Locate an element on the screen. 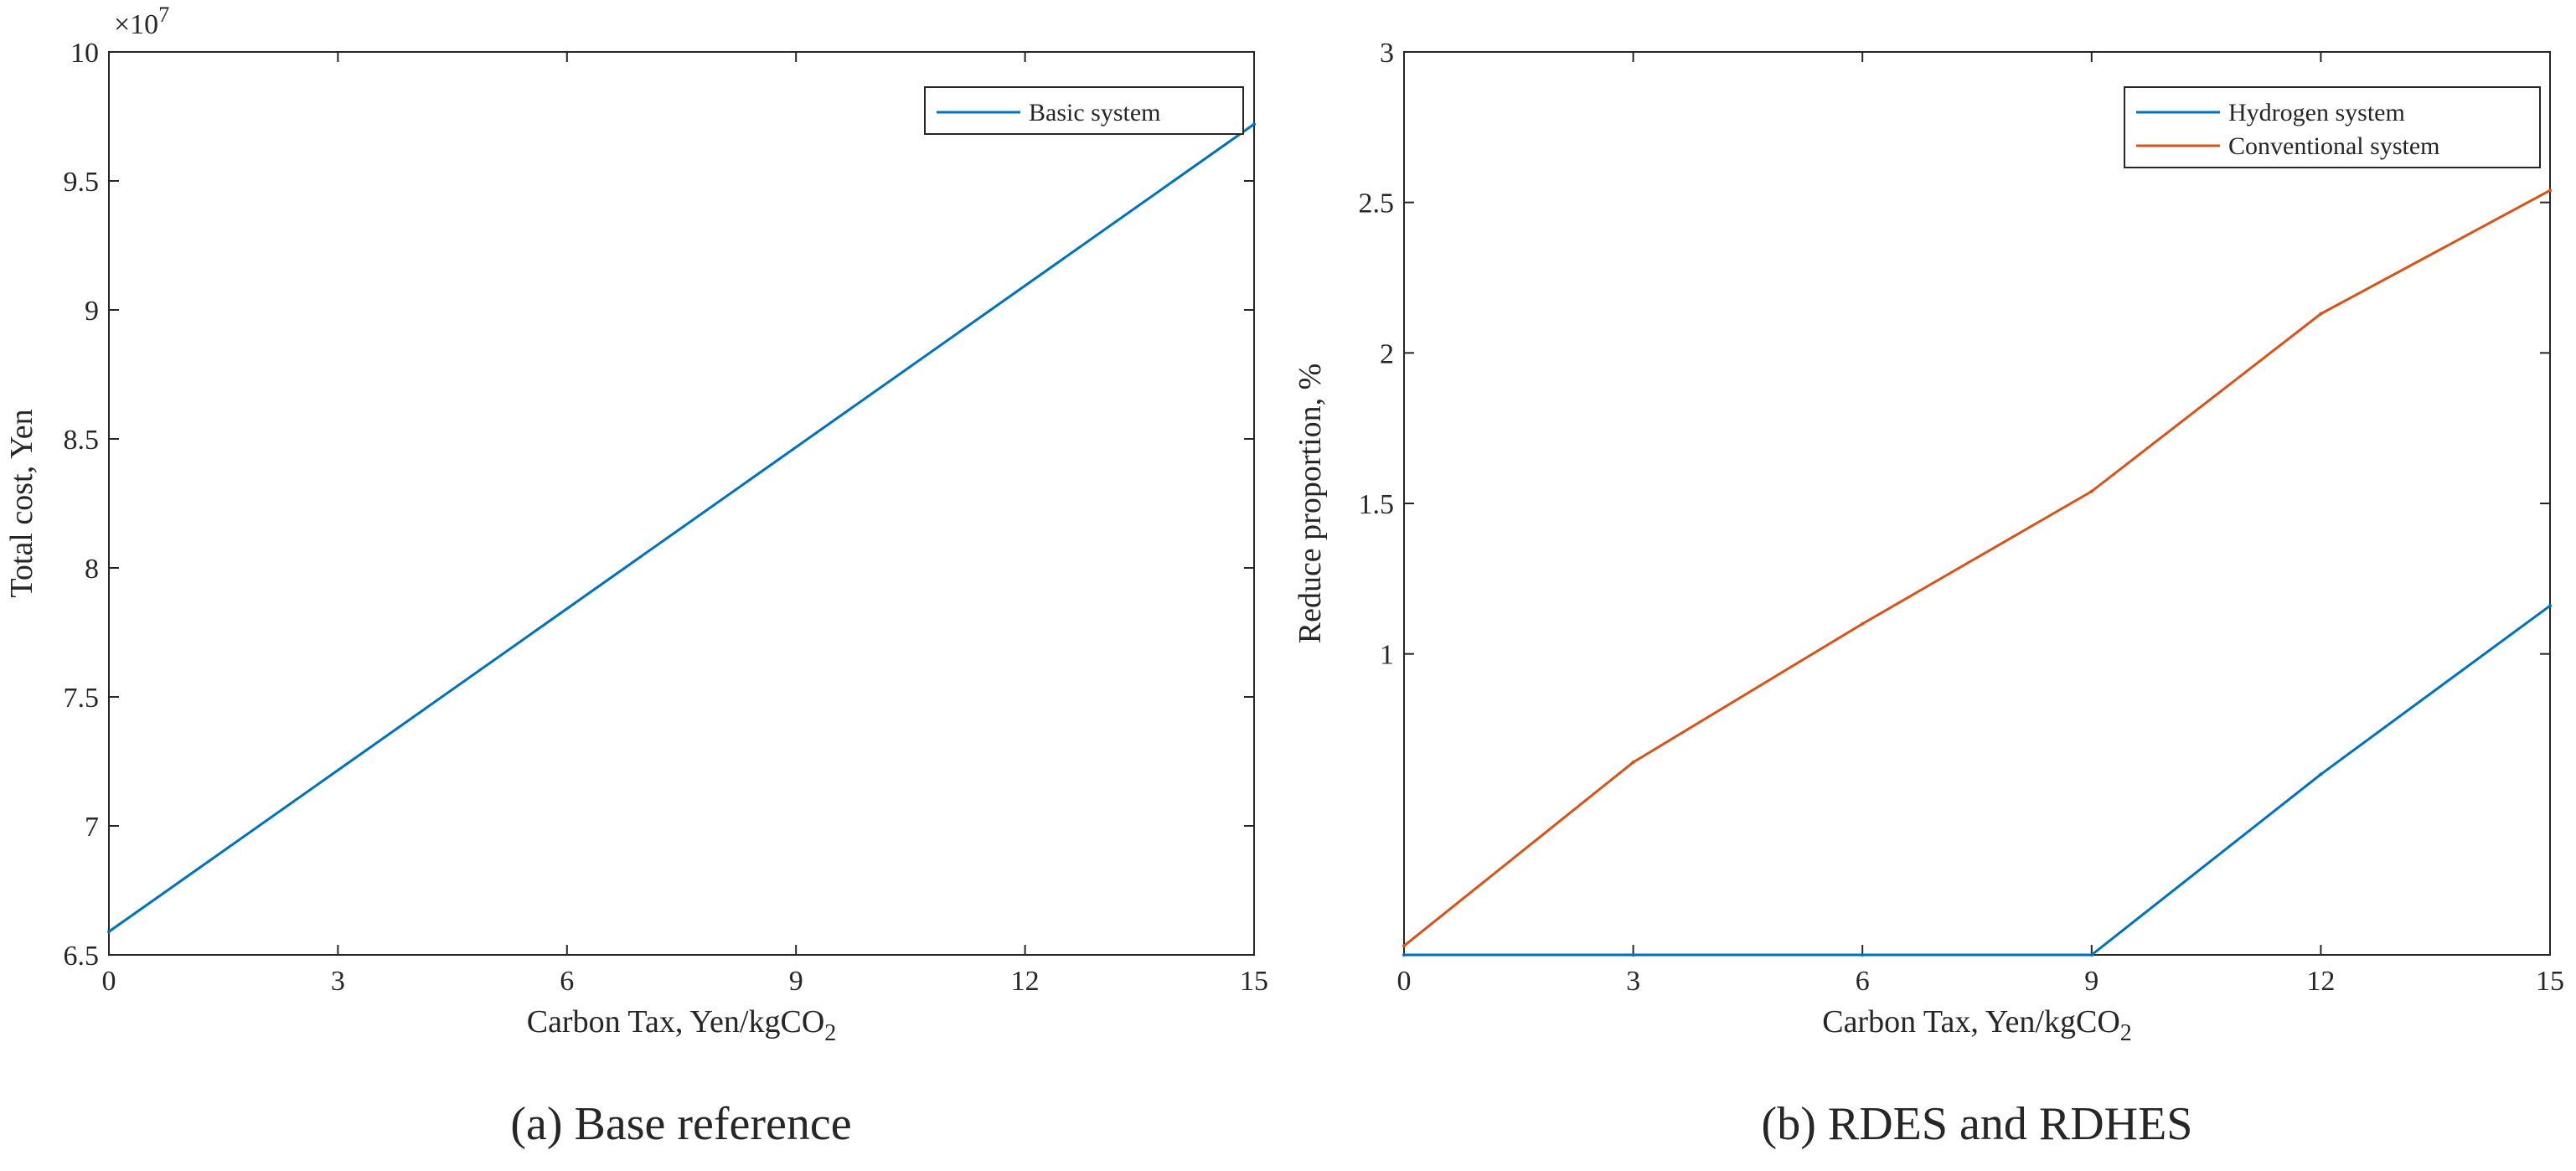 The image size is (2576, 1171). y-axis-title: Total cost, Yen is located at coordinates (21, 503).